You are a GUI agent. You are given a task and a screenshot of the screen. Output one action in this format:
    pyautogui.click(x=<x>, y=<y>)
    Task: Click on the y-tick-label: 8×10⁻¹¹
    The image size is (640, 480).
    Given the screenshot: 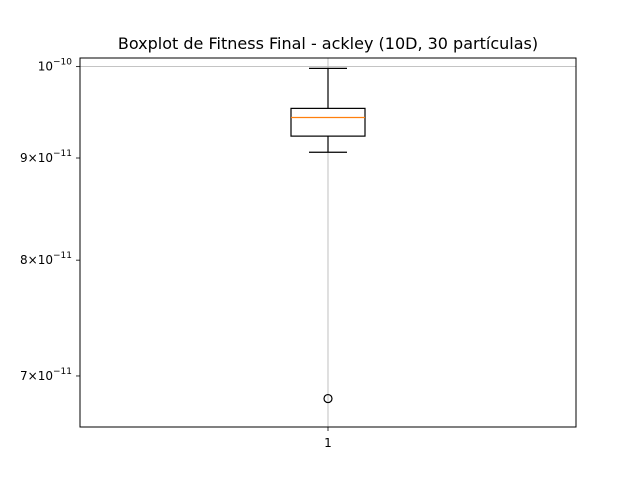 What is the action you would take?
    pyautogui.click(x=46, y=259)
    